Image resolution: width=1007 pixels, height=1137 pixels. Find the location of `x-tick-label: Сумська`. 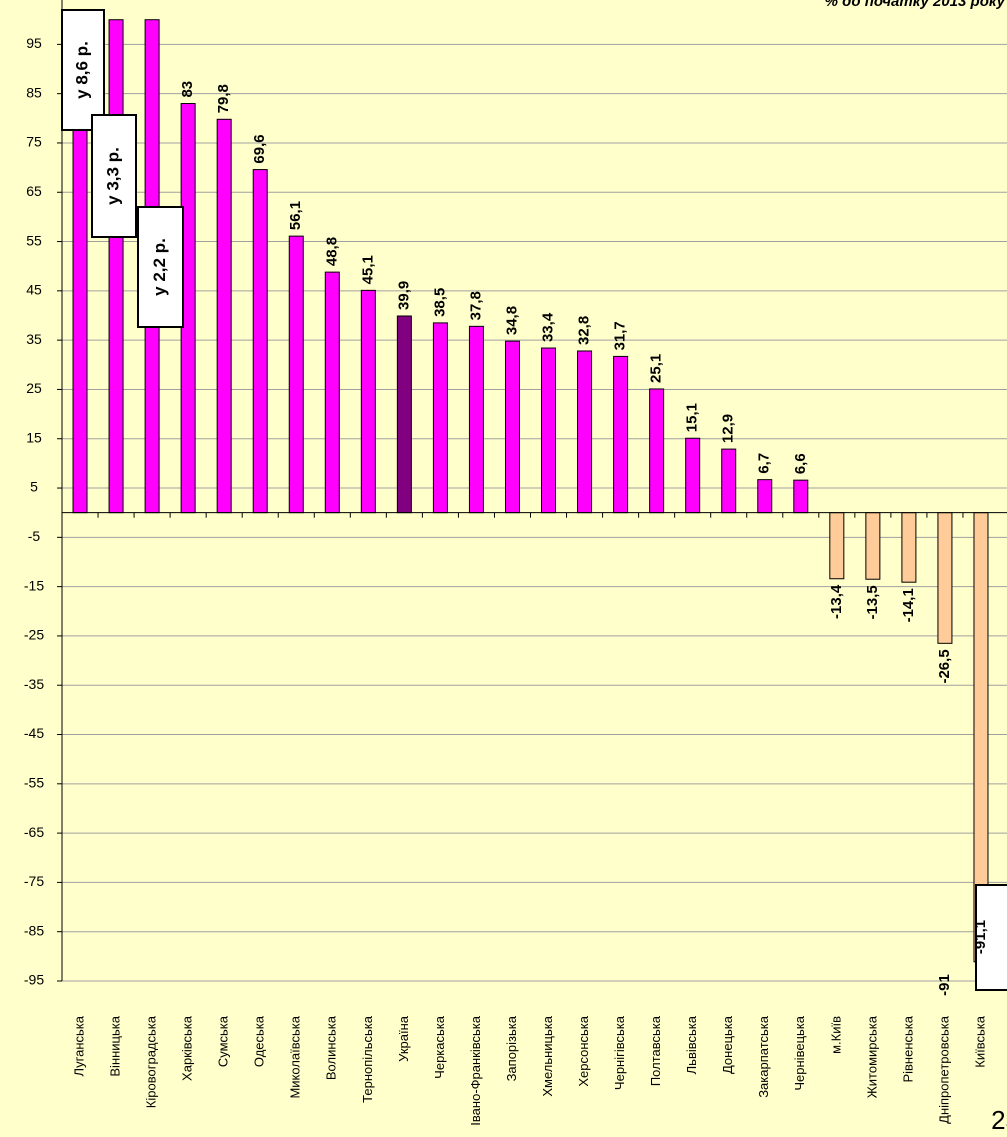

x-tick-label: Сумська is located at coordinates (223, 1041).